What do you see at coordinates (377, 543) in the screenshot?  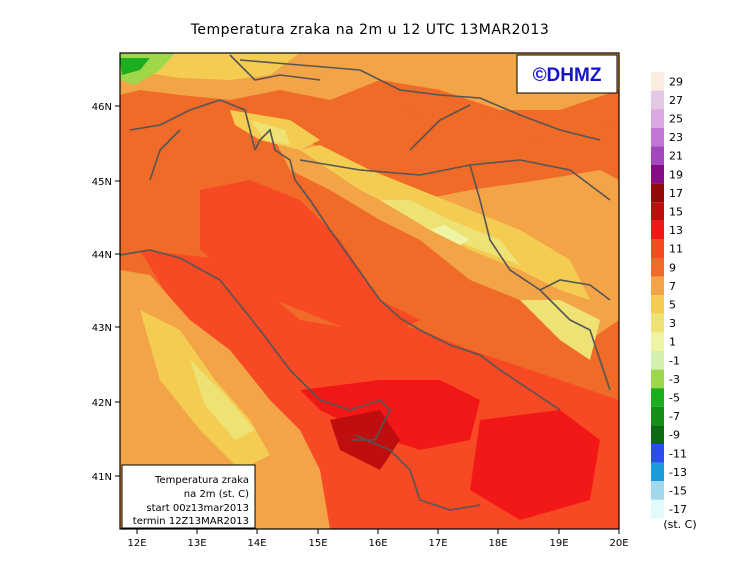 I see `lon-tick-label: 16E` at bounding box center [377, 543].